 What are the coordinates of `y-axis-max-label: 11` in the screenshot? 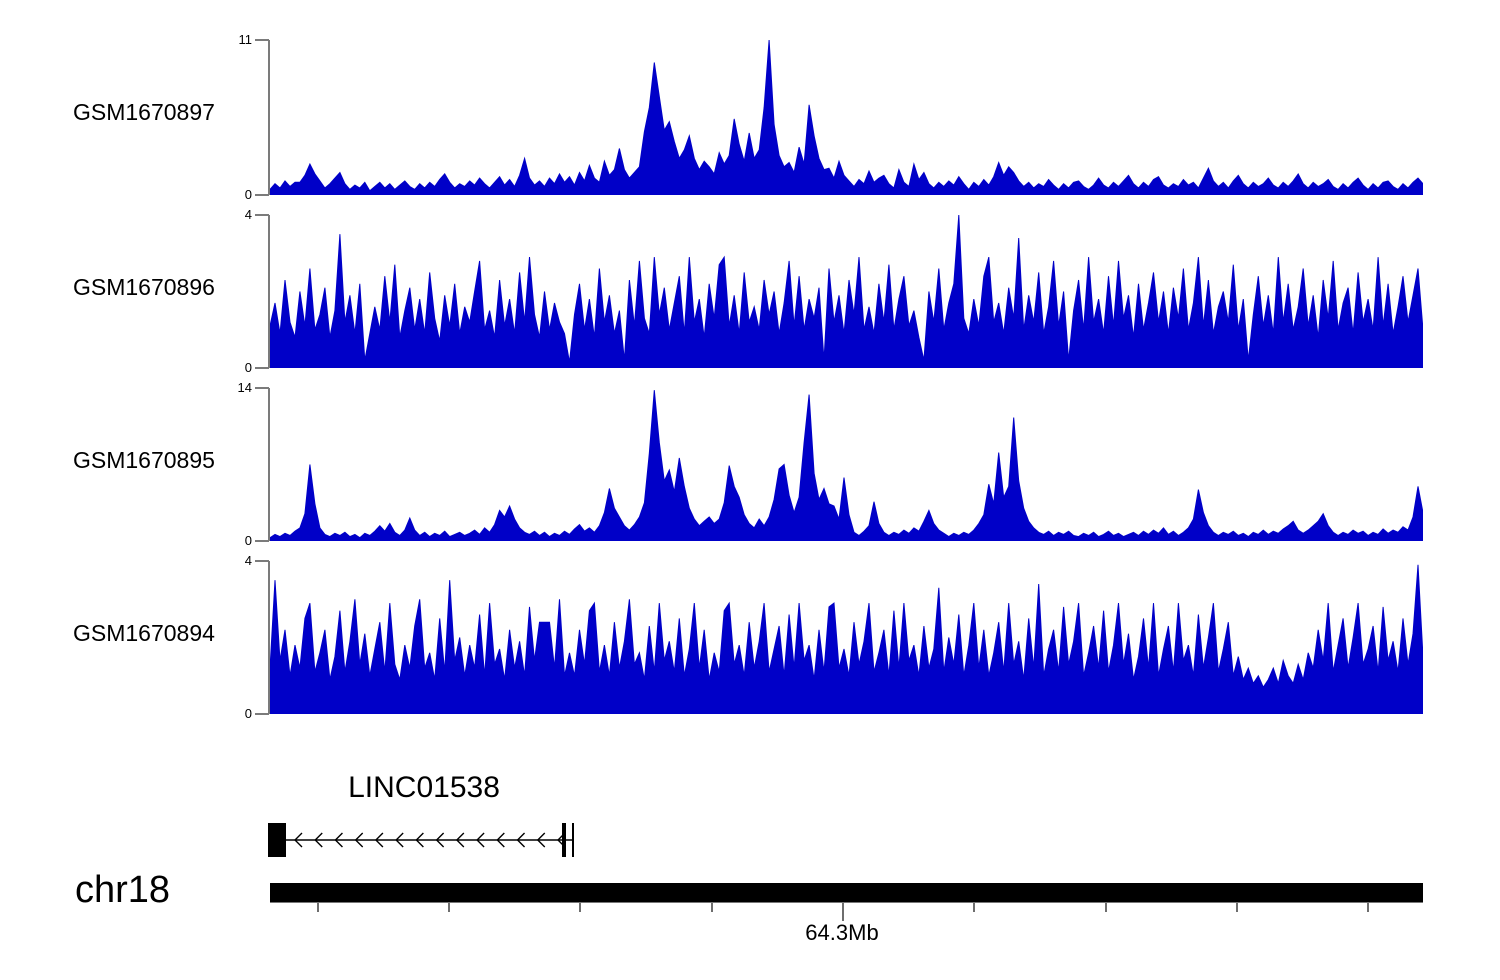 It's located at (245, 39).